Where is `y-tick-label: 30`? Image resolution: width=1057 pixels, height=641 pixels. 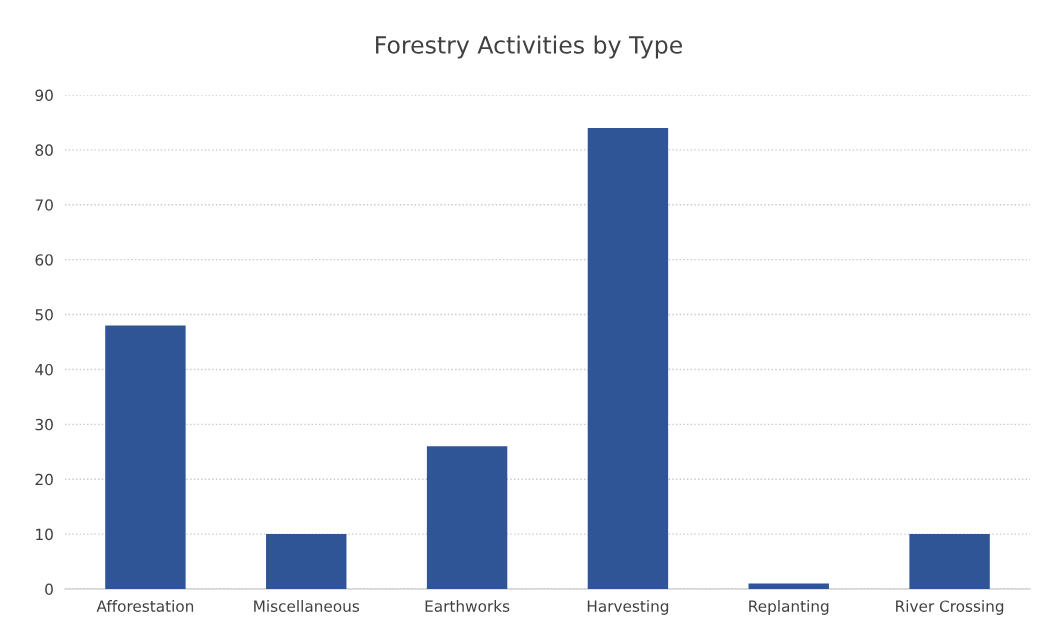 y-tick-label: 30 is located at coordinates (44, 424).